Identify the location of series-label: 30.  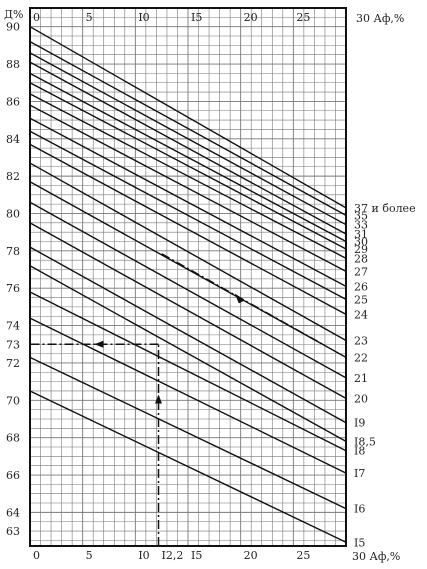
(361, 242).